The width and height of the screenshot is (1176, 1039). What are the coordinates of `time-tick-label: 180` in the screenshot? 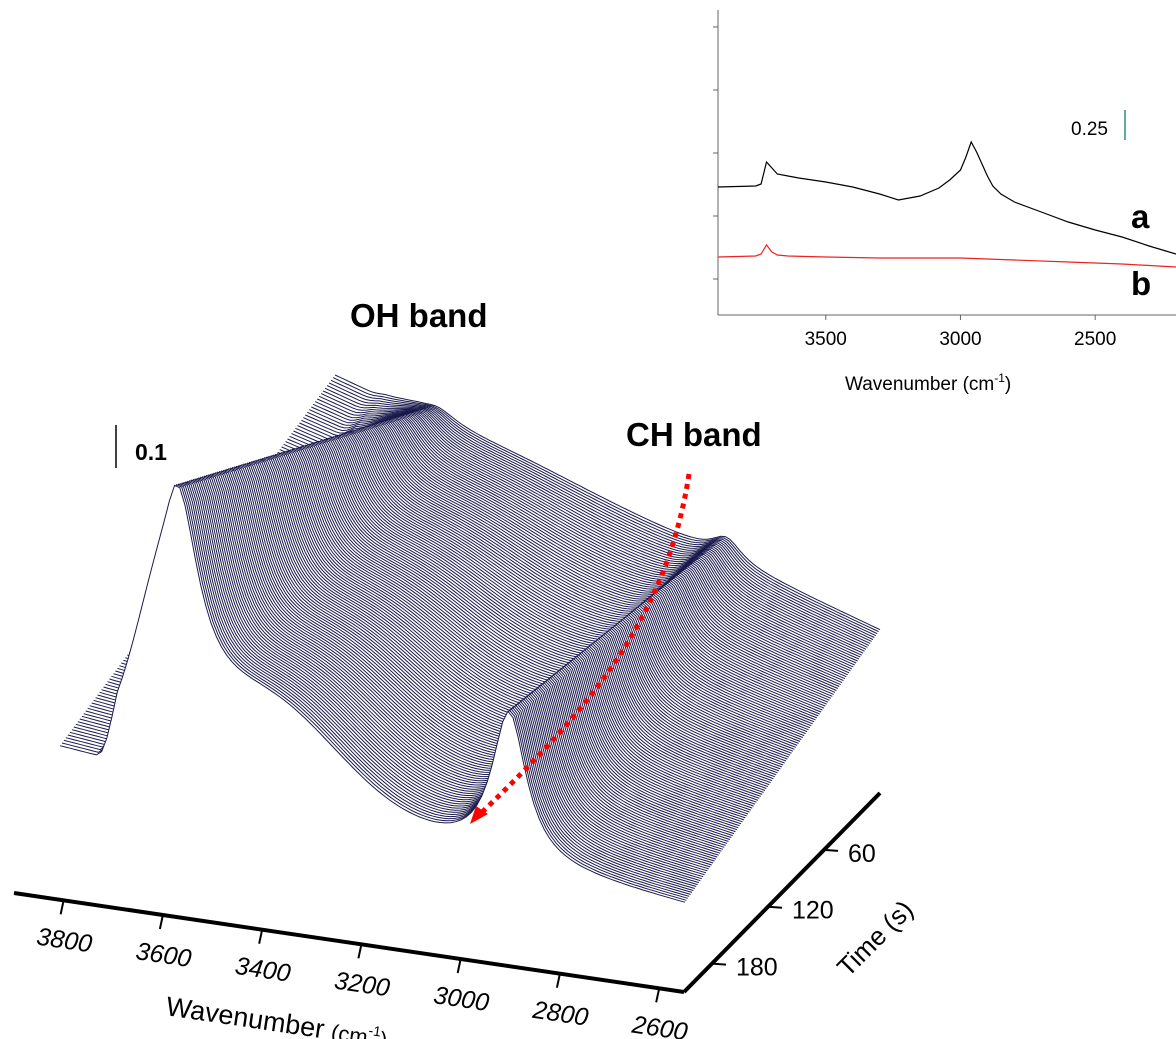 It's located at (757, 968).